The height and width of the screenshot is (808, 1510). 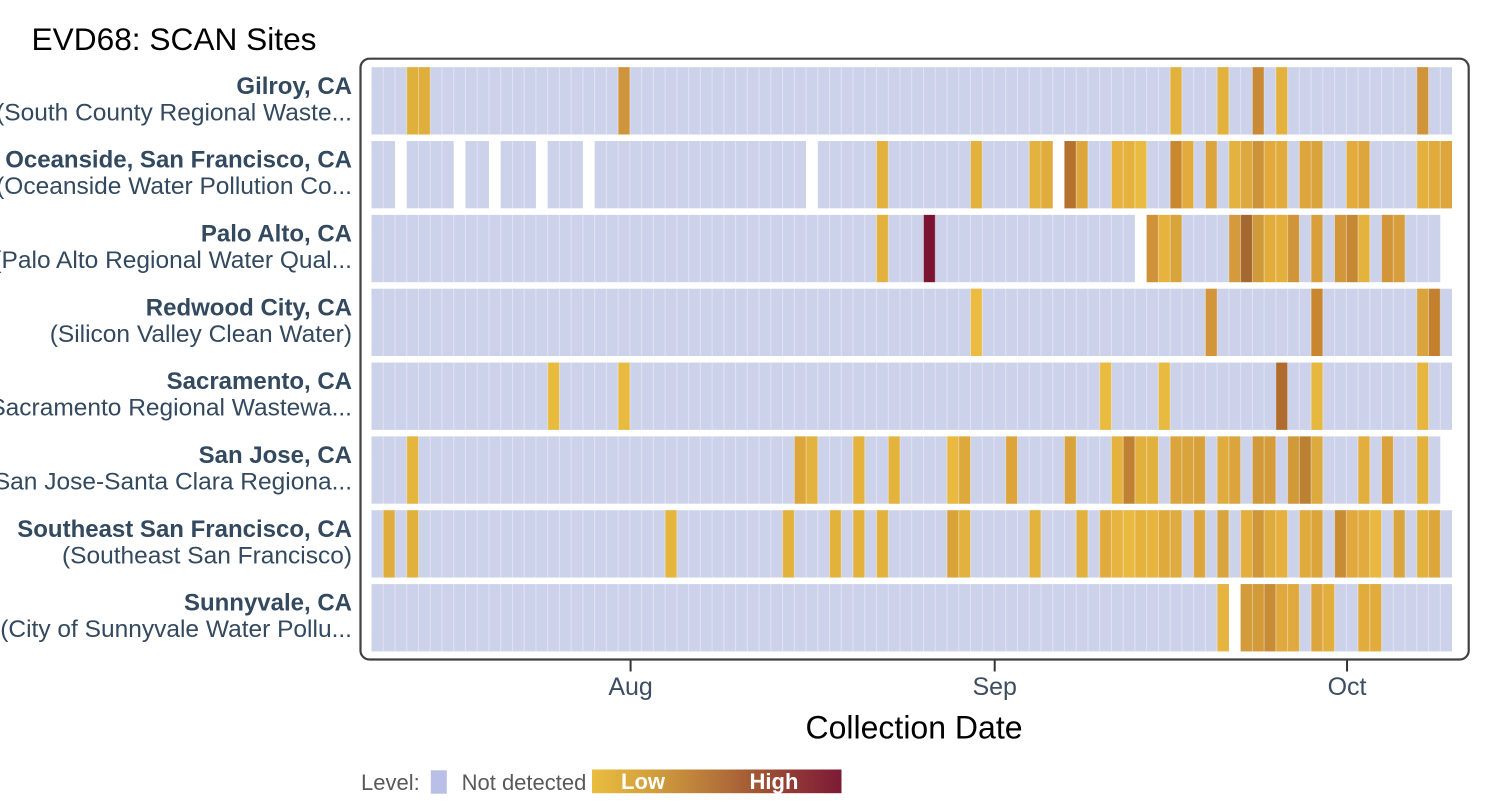 I want to click on svg-text: San Jose, CA, so click(x=275, y=455).